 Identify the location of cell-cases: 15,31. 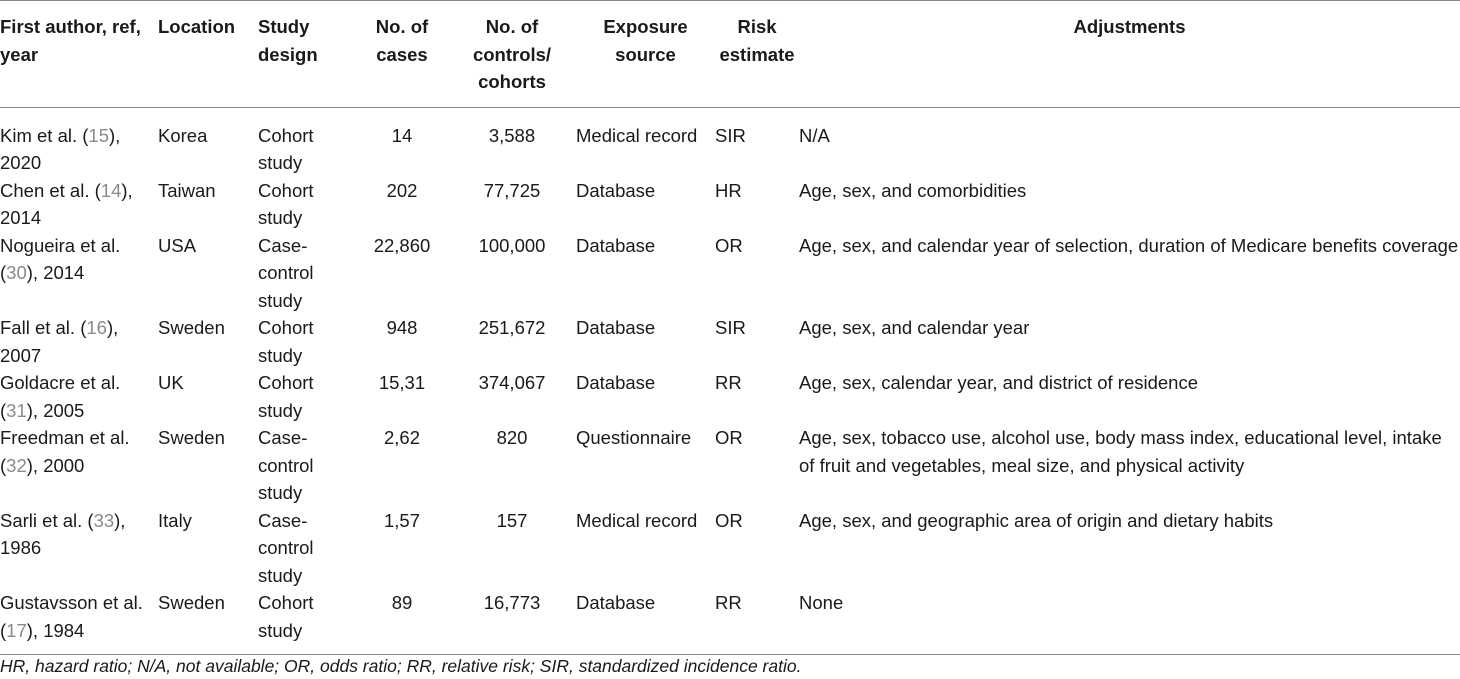
(402, 382).